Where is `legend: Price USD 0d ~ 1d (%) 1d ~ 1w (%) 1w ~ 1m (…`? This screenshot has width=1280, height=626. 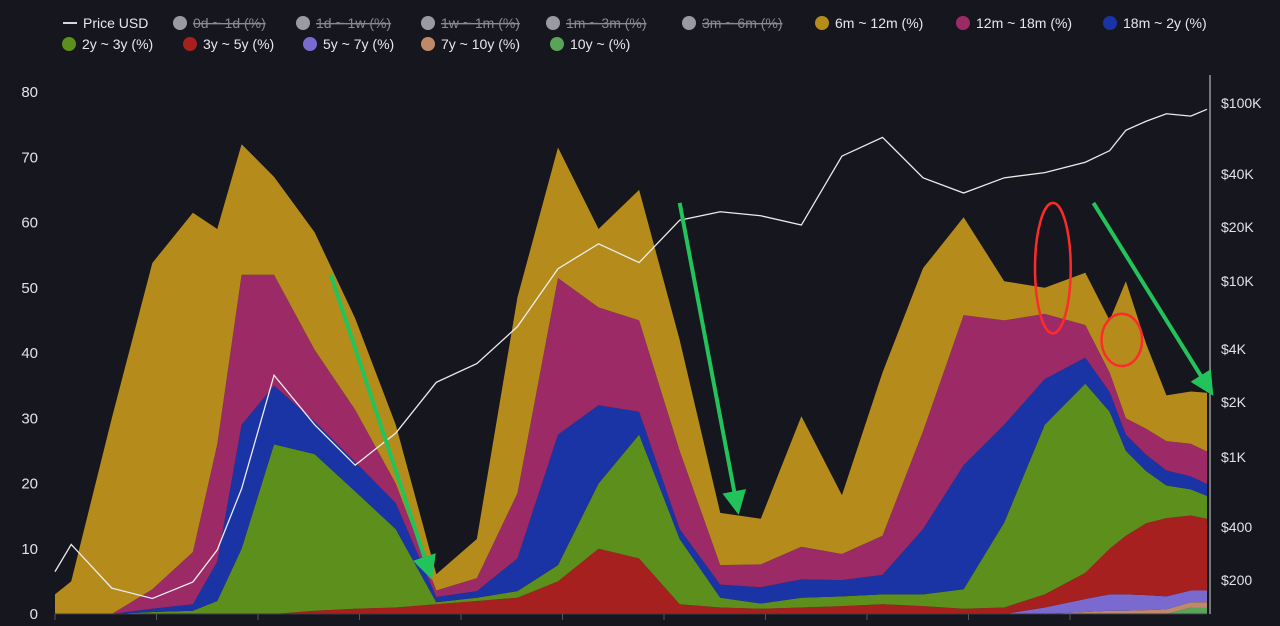
legend: Price USD 0d ~ 1d (%) 1d ~ 1w (%) 1w ~ 1m (… is located at coordinates (634, 33).